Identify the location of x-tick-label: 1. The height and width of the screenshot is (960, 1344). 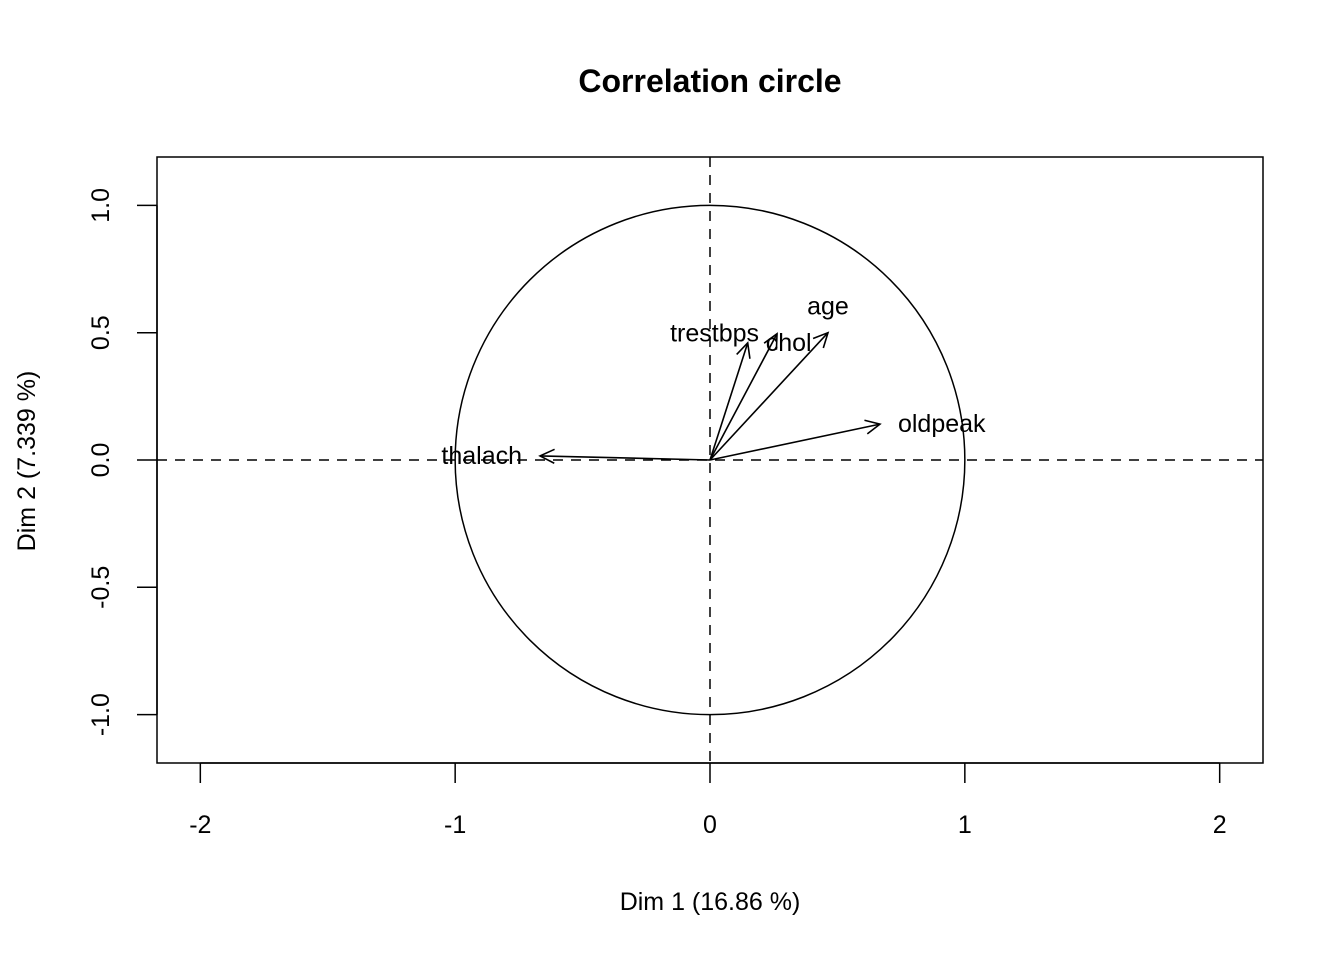
(965, 825).